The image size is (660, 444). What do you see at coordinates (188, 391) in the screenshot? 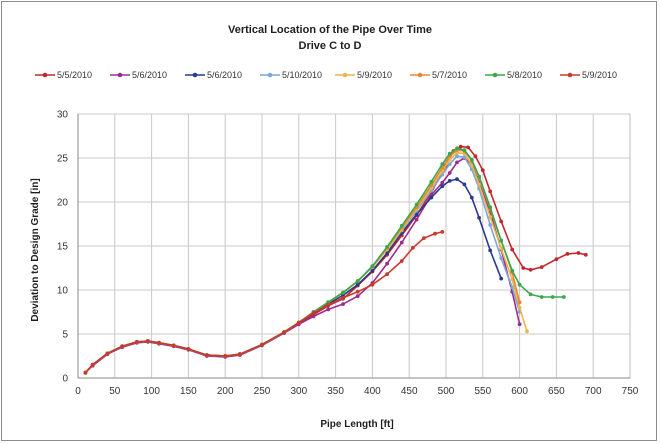
I see `x-tick-label: 150` at bounding box center [188, 391].